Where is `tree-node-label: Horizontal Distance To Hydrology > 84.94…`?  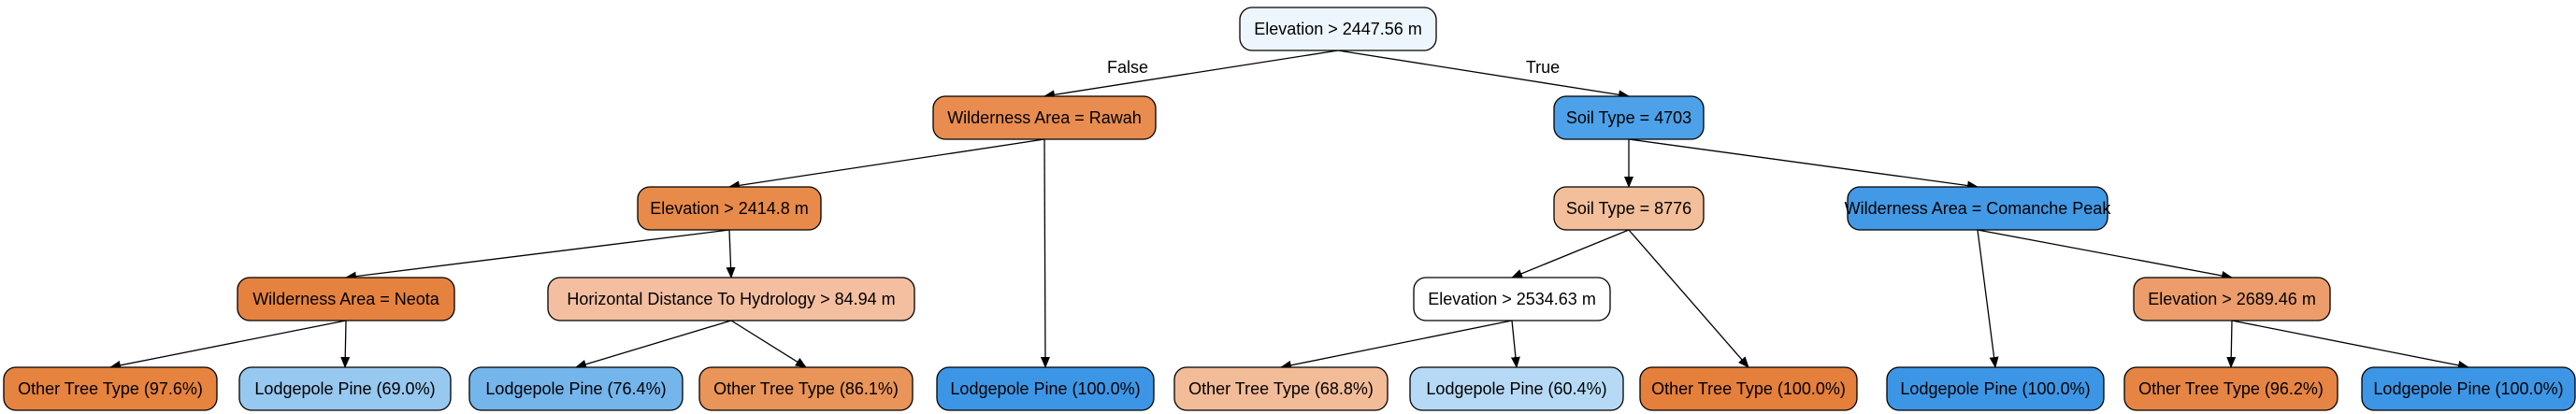
tree-node-label: Horizontal Distance To Hydrology > 84.94… is located at coordinates (731, 299).